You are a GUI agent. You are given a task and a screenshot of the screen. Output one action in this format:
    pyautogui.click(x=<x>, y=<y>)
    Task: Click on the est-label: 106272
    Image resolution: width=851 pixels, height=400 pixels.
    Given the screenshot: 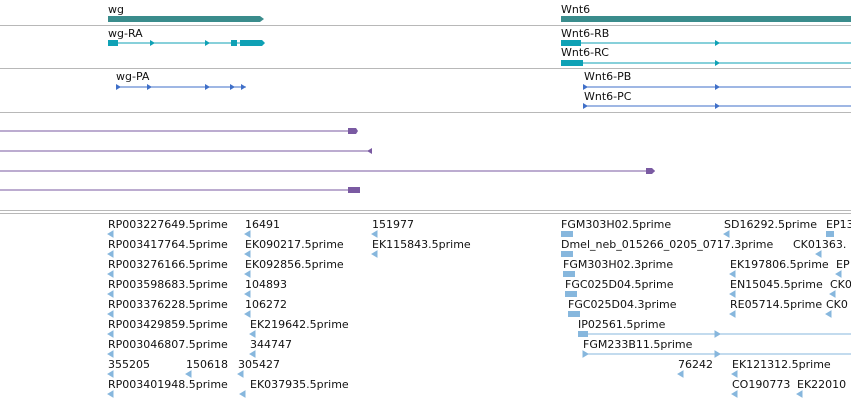 What is the action you would take?
    pyautogui.click(x=266, y=304)
    